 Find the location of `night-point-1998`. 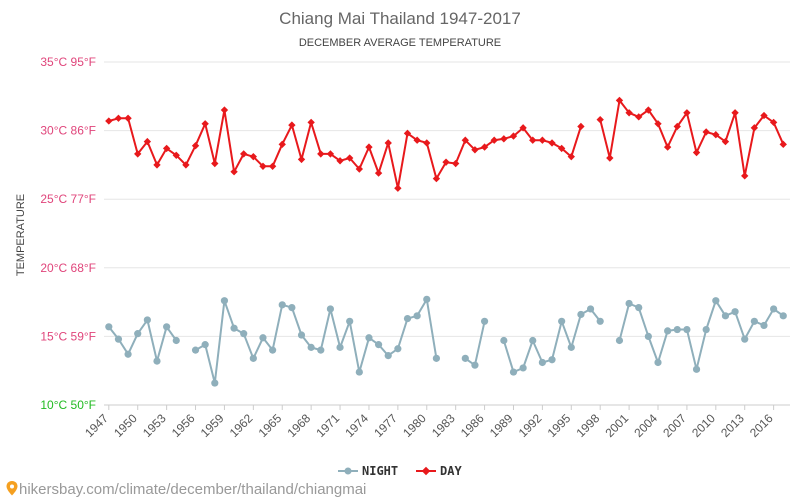

night-point-1998 is located at coordinates (600, 321).